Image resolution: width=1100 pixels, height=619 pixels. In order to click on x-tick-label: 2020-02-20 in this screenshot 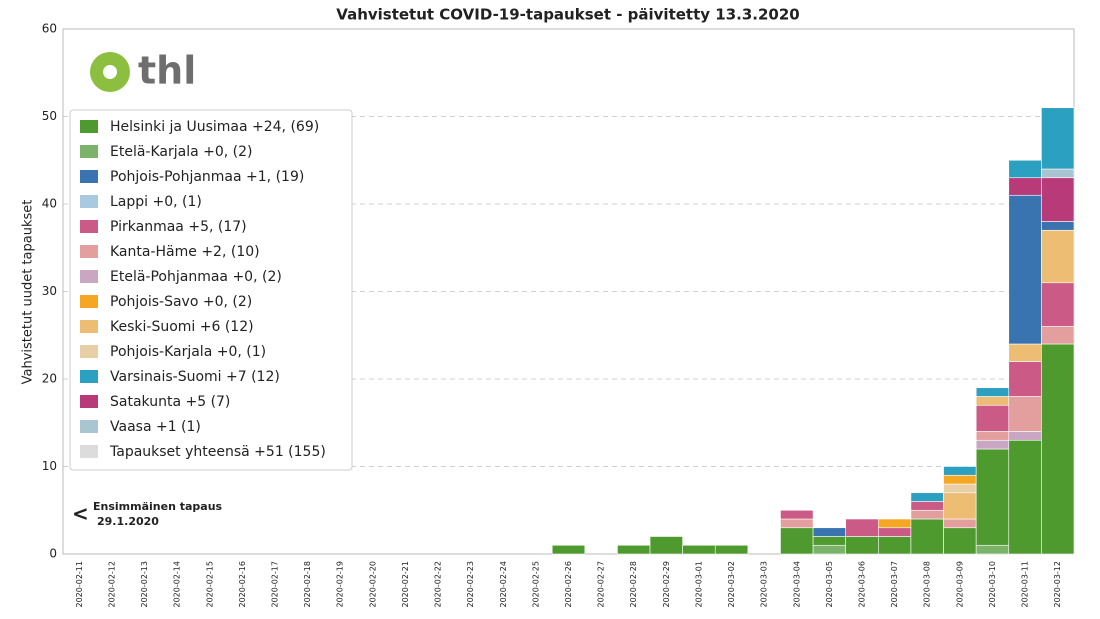, I will do `click(372, 584)`.